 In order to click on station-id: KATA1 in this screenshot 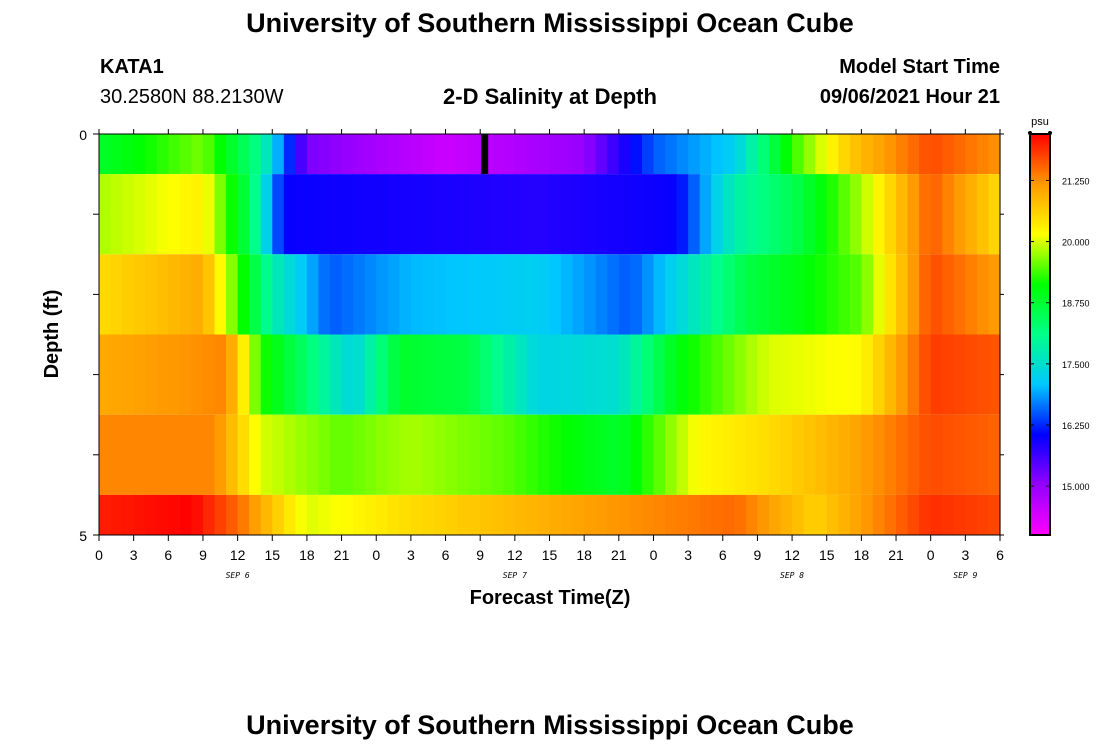, I will do `click(132, 67)`.